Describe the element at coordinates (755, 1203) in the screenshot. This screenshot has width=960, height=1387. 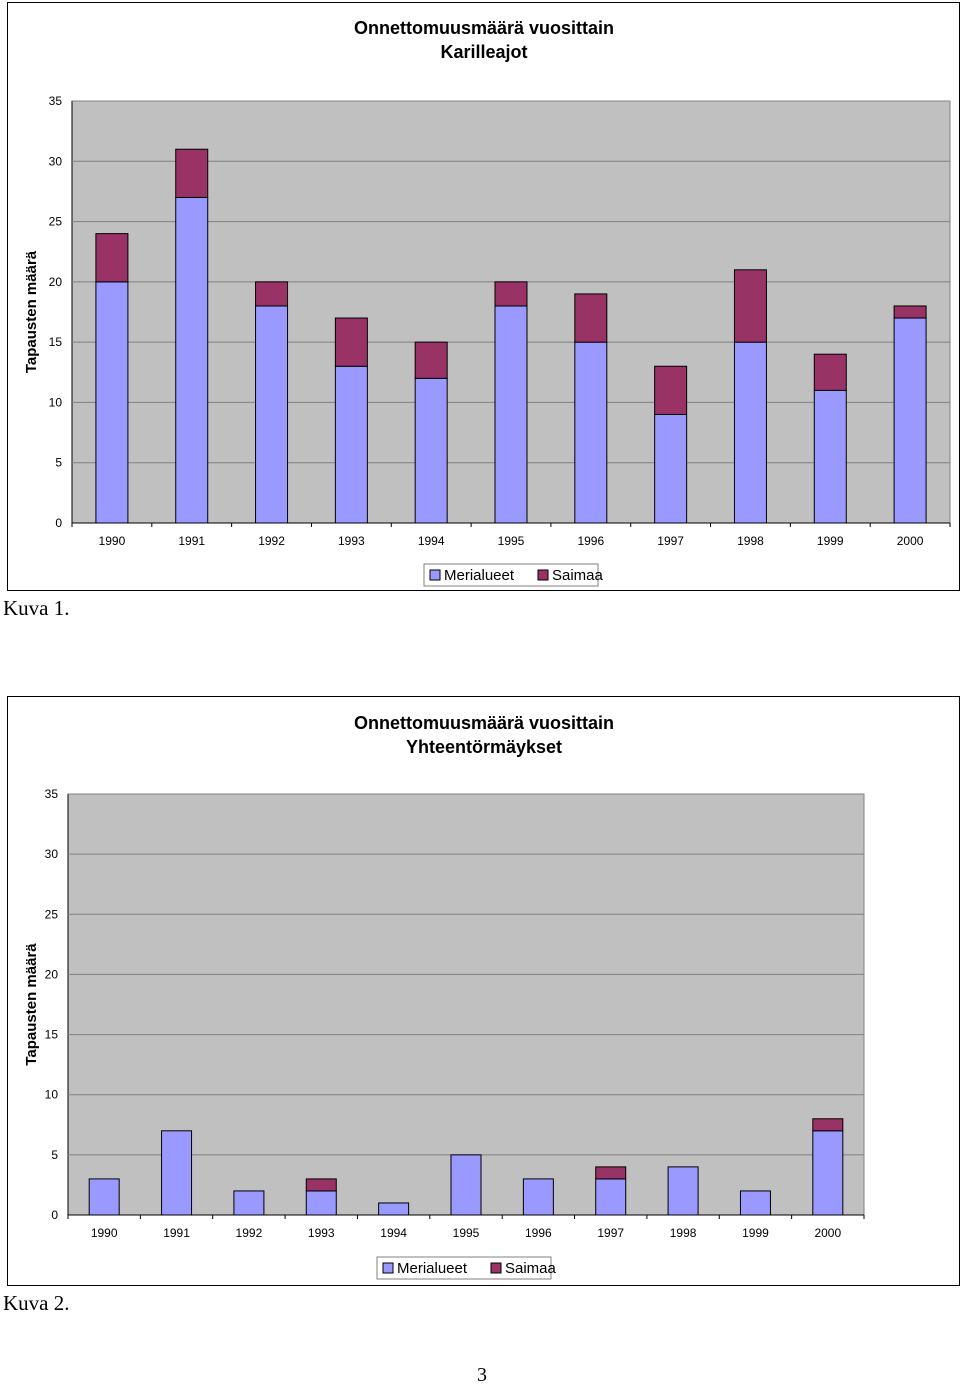
I see `chart2-bar-merialueet-1999` at that location.